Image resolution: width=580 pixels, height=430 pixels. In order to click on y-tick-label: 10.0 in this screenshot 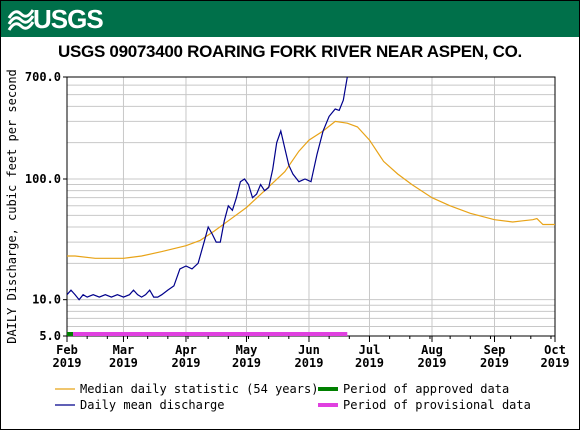, I will do `click(46, 300)`.